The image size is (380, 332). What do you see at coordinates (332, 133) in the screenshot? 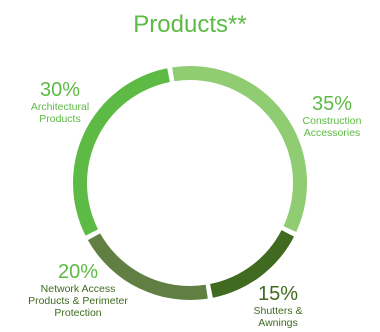
I see `slice-category-label: Accessories` at bounding box center [332, 133].